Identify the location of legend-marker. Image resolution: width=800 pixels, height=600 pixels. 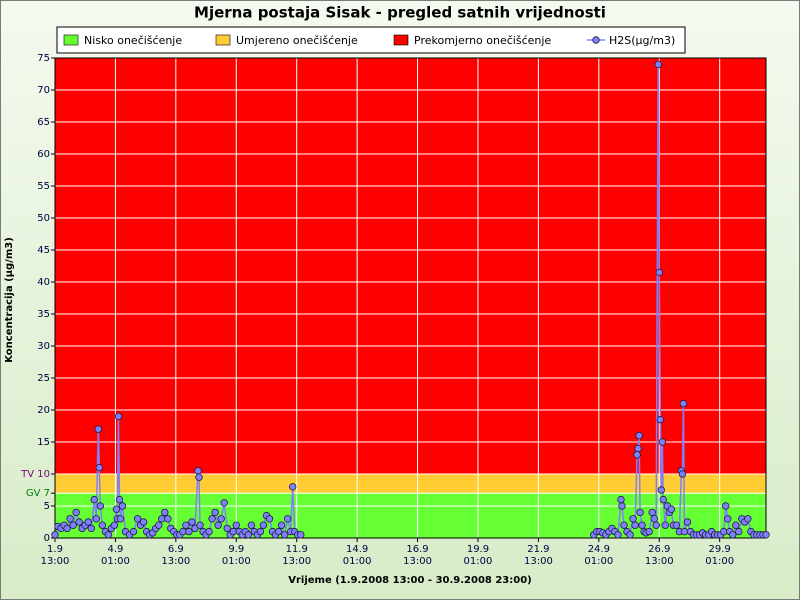
(596, 40).